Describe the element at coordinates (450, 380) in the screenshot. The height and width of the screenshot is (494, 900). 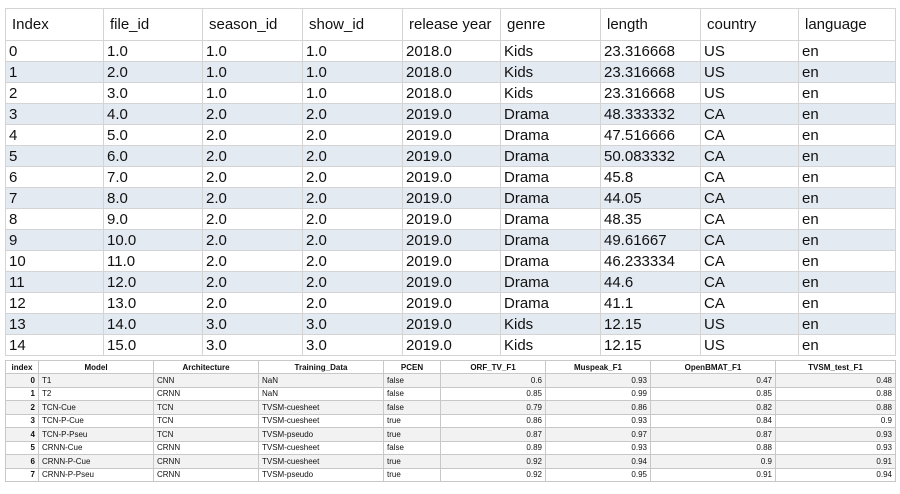
I see `table-row: 0 T1 CNN NaN false 0.6 0.93 0.47 0.48` at that location.